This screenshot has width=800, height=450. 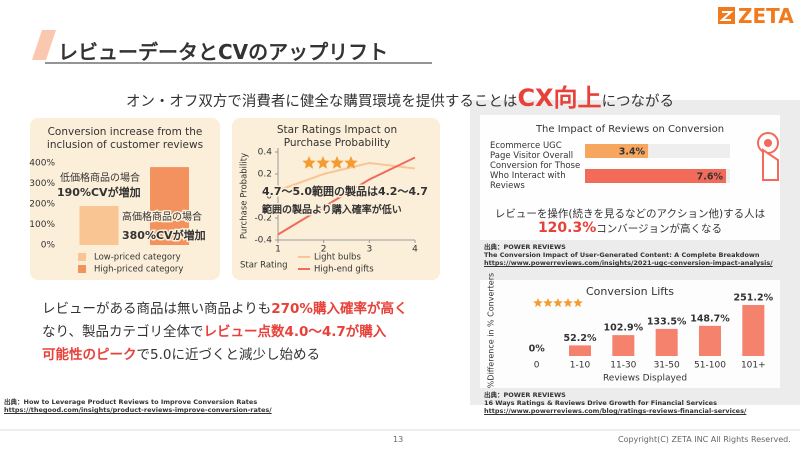 What do you see at coordinates (567, 228) in the screenshot?
I see `note-highlight: 120.3%` at bounding box center [567, 228].